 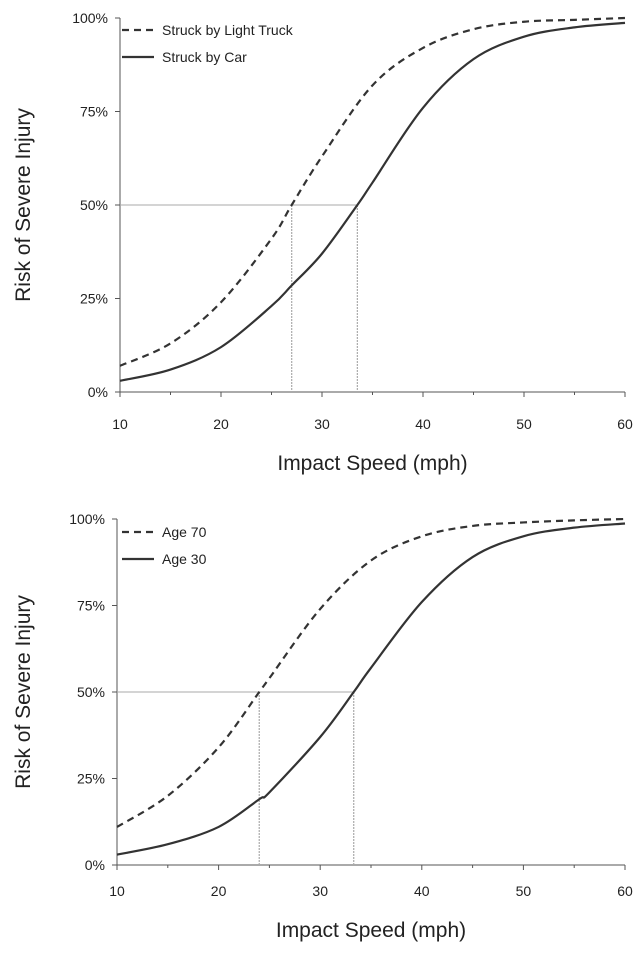 I want to click on legend-label: Struck by Light Truck, so click(x=228, y=30).